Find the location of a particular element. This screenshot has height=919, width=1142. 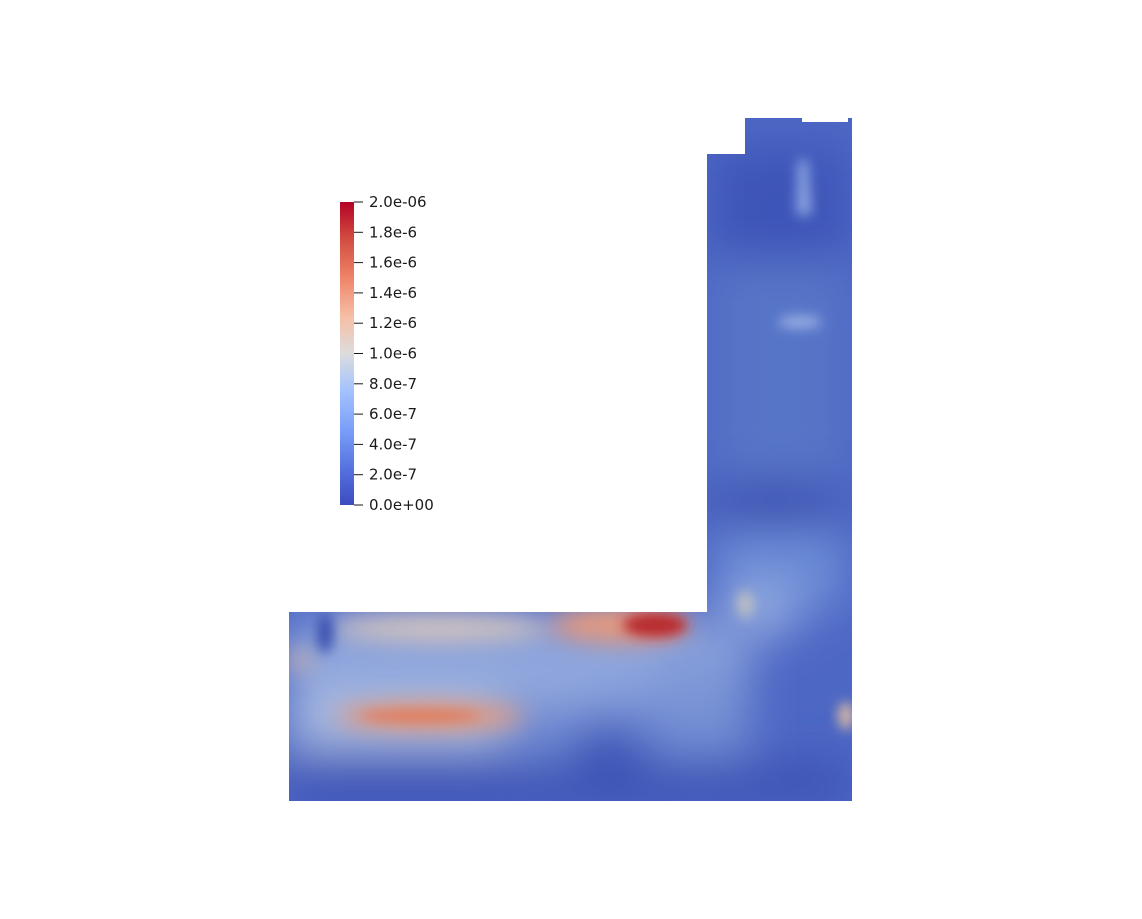

colorbar-tick-label: 1.8e-6 is located at coordinates (393, 232).